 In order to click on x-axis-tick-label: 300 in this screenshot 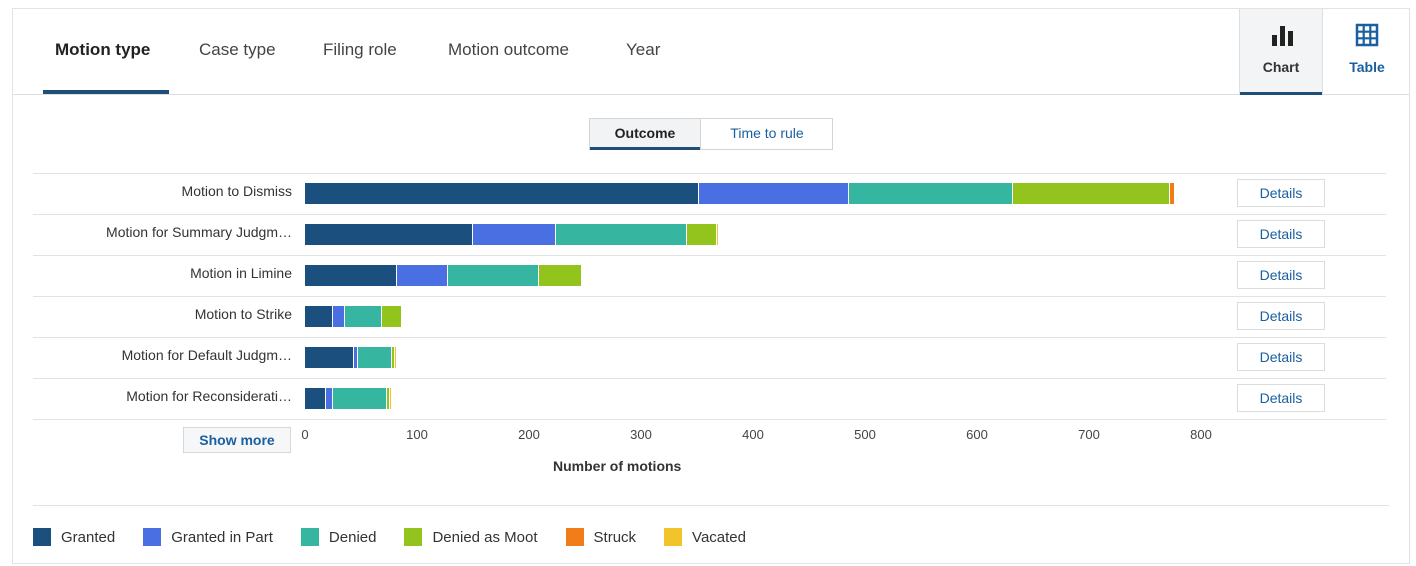, I will do `click(641, 434)`.